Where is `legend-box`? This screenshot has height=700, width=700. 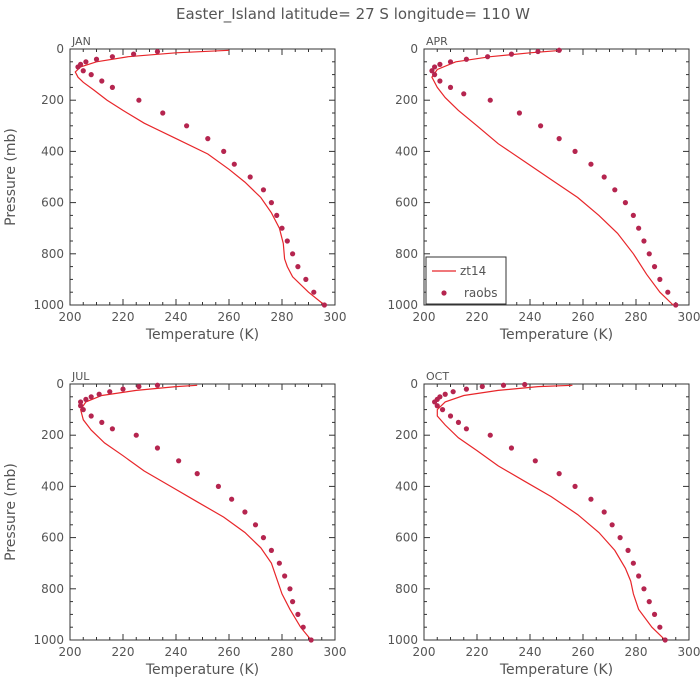 legend-box is located at coordinates (466, 280).